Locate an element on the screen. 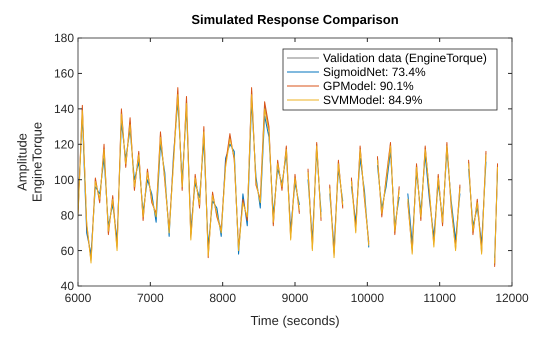 This screenshot has height=337, width=560. y-tick-label: 80 is located at coordinates (67, 215).